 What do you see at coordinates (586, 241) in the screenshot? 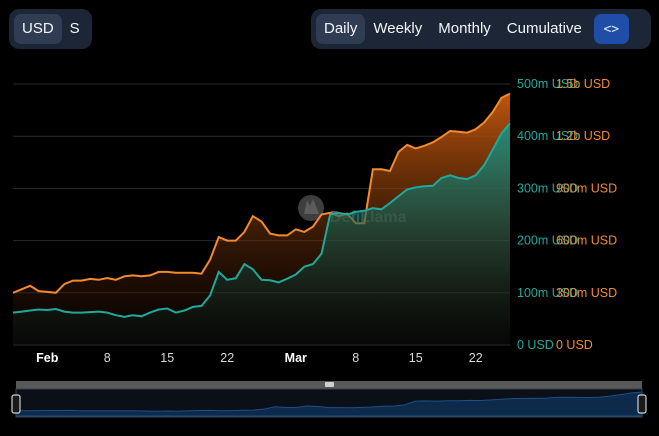
I see `y-tick-label: 600m USD` at bounding box center [586, 241].